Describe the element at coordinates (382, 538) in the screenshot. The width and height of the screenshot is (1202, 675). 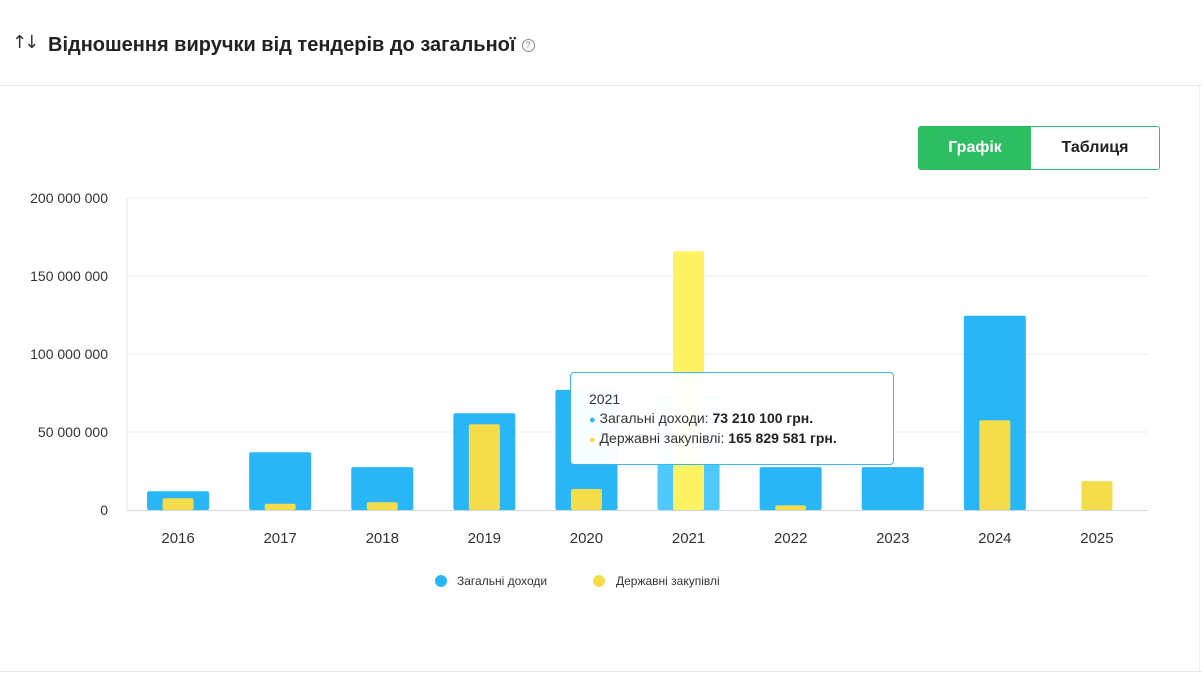
I see `x-tick-label-2018: 2018` at that location.